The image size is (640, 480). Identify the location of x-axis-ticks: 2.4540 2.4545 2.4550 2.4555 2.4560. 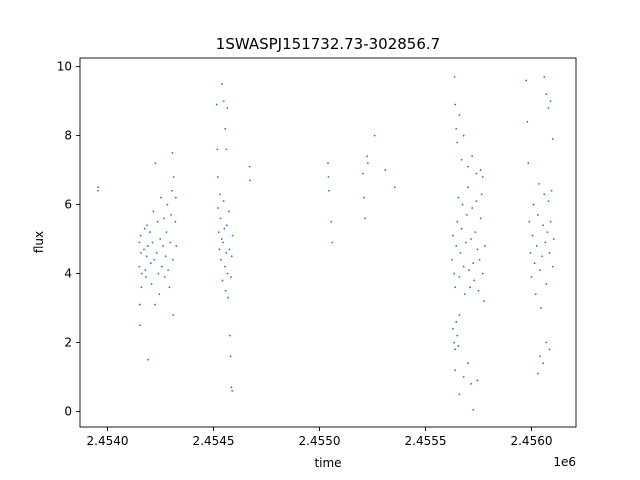
(319, 437).